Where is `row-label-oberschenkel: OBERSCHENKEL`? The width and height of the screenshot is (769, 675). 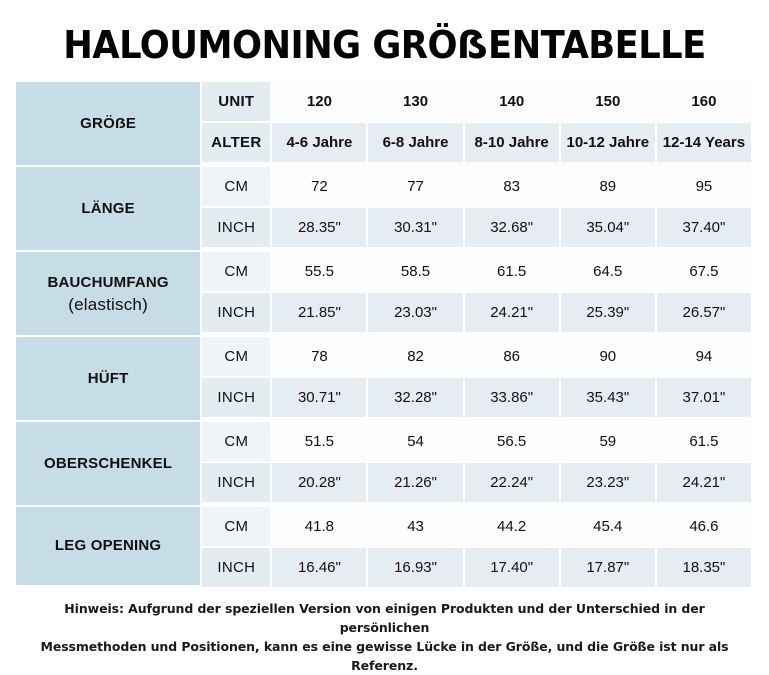
row-label-oberschenkel: OBERSCHENKEL is located at coordinates (109, 464).